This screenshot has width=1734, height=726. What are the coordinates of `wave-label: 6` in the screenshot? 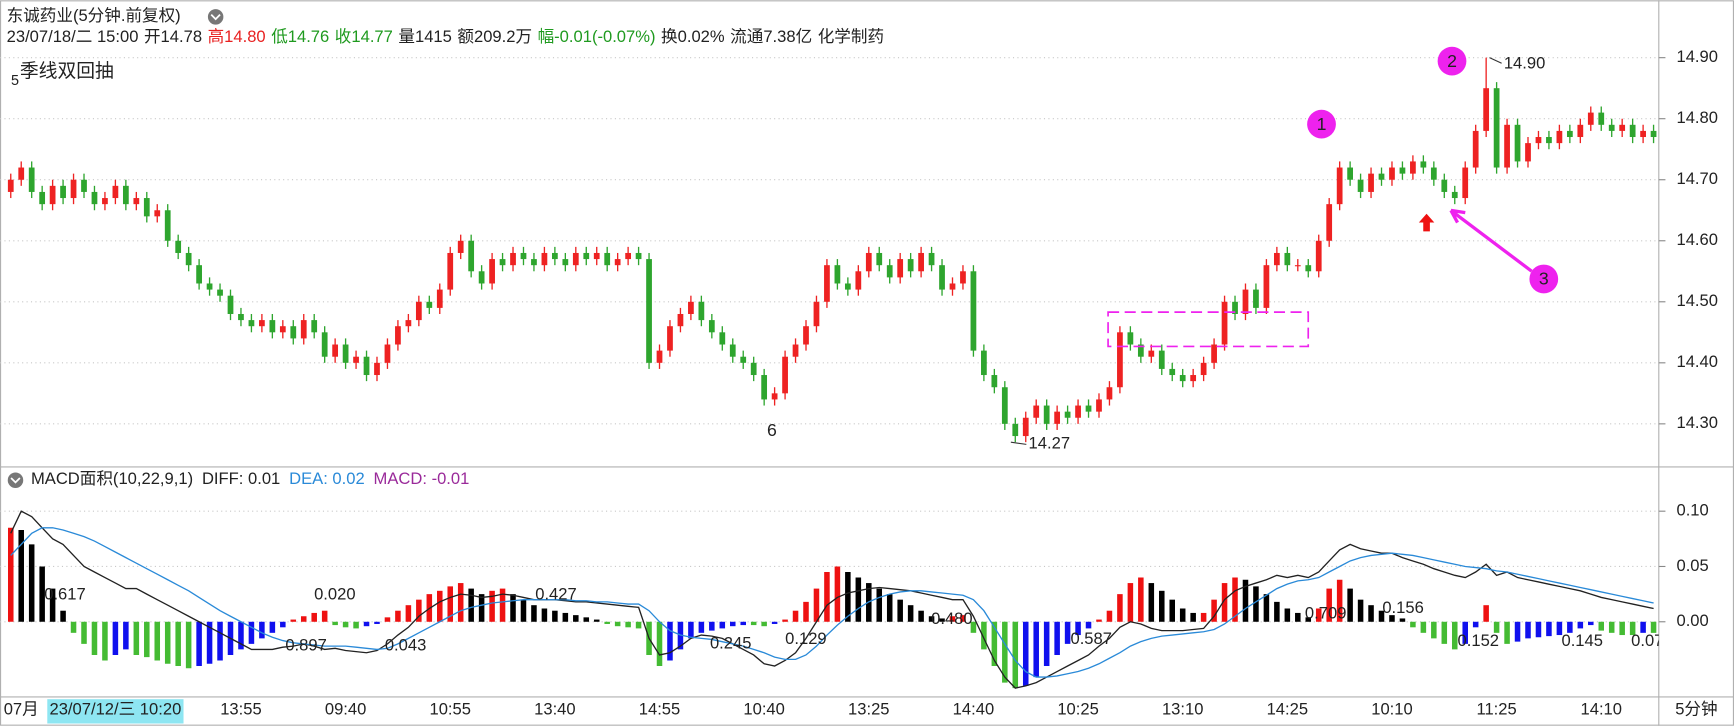 It's located at (772, 430).